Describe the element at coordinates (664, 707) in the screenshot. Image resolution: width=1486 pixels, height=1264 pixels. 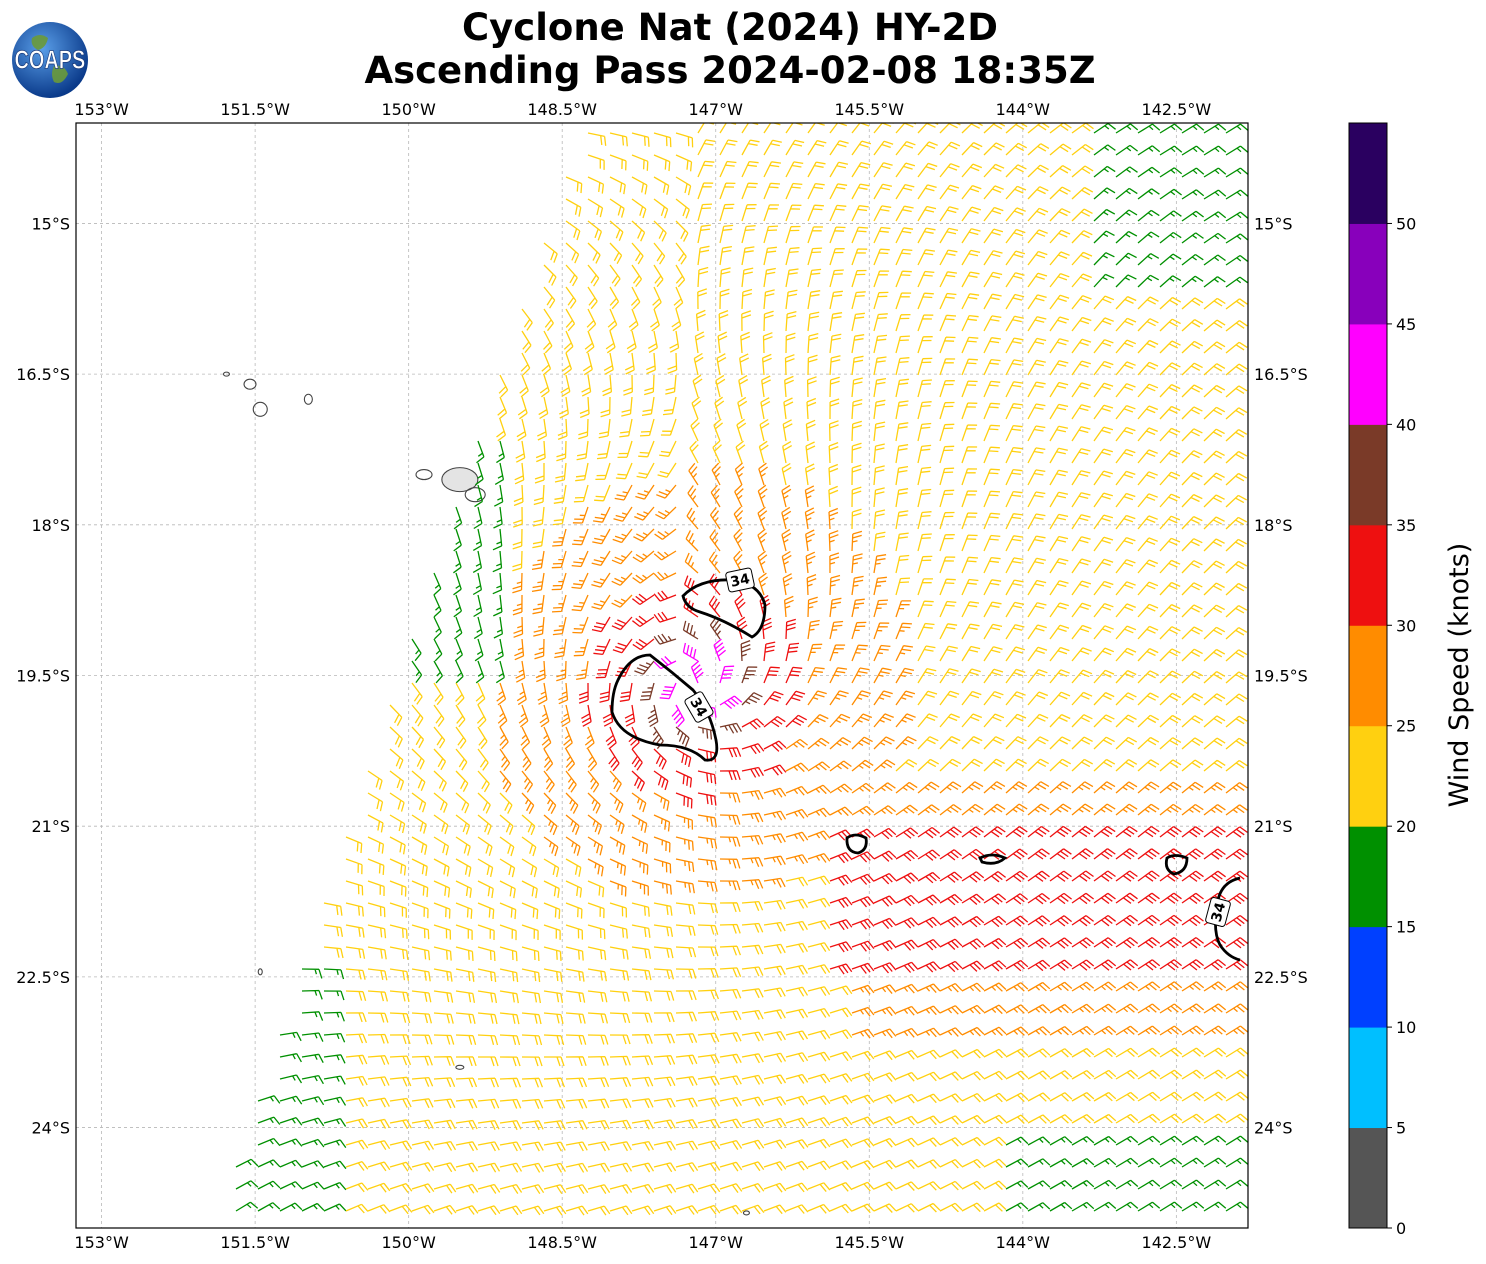
I see `contour-34kt` at that location.